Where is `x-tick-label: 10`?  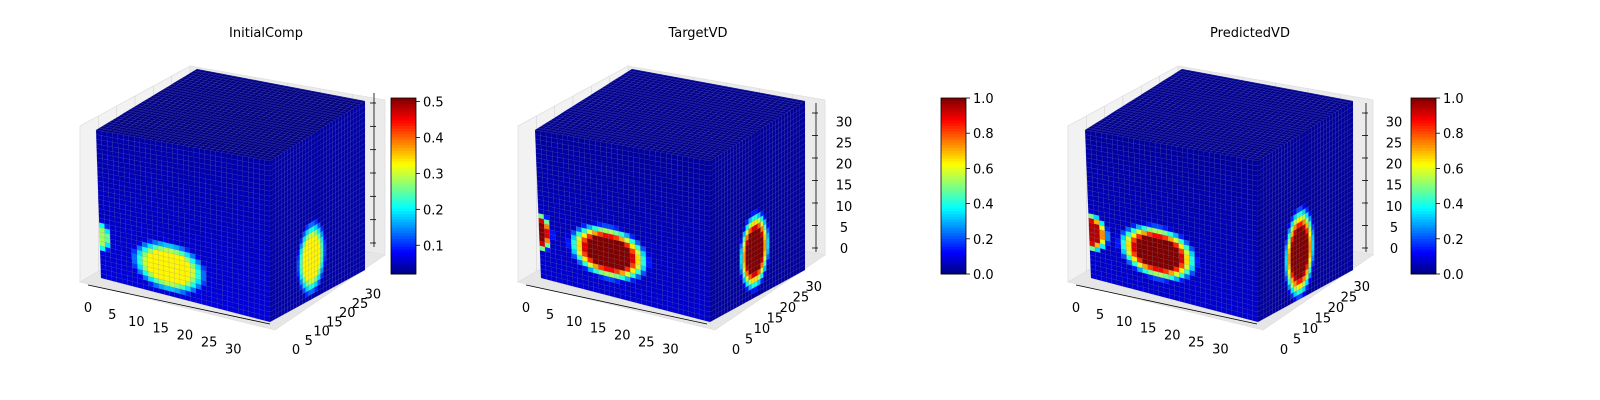
x-tick-label: 10 is located at coordinates (136, 322).